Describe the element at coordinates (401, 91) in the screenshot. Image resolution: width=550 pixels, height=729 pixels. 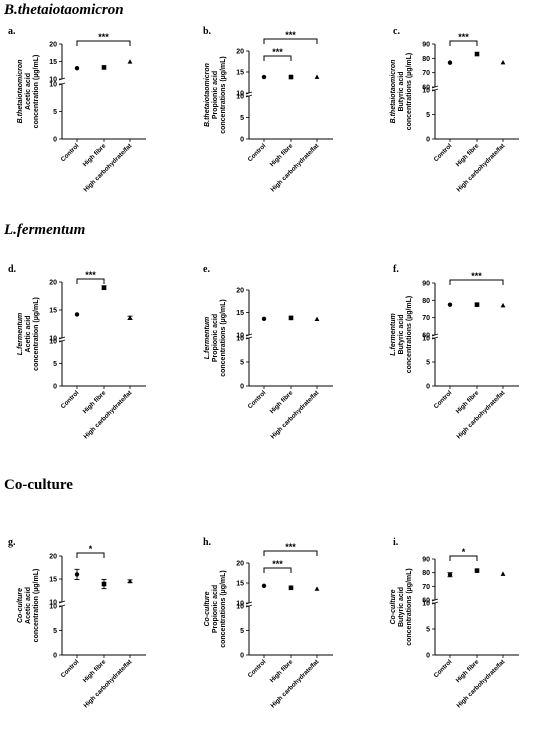
I see `y-axis-label: Butyric acid` at that location.